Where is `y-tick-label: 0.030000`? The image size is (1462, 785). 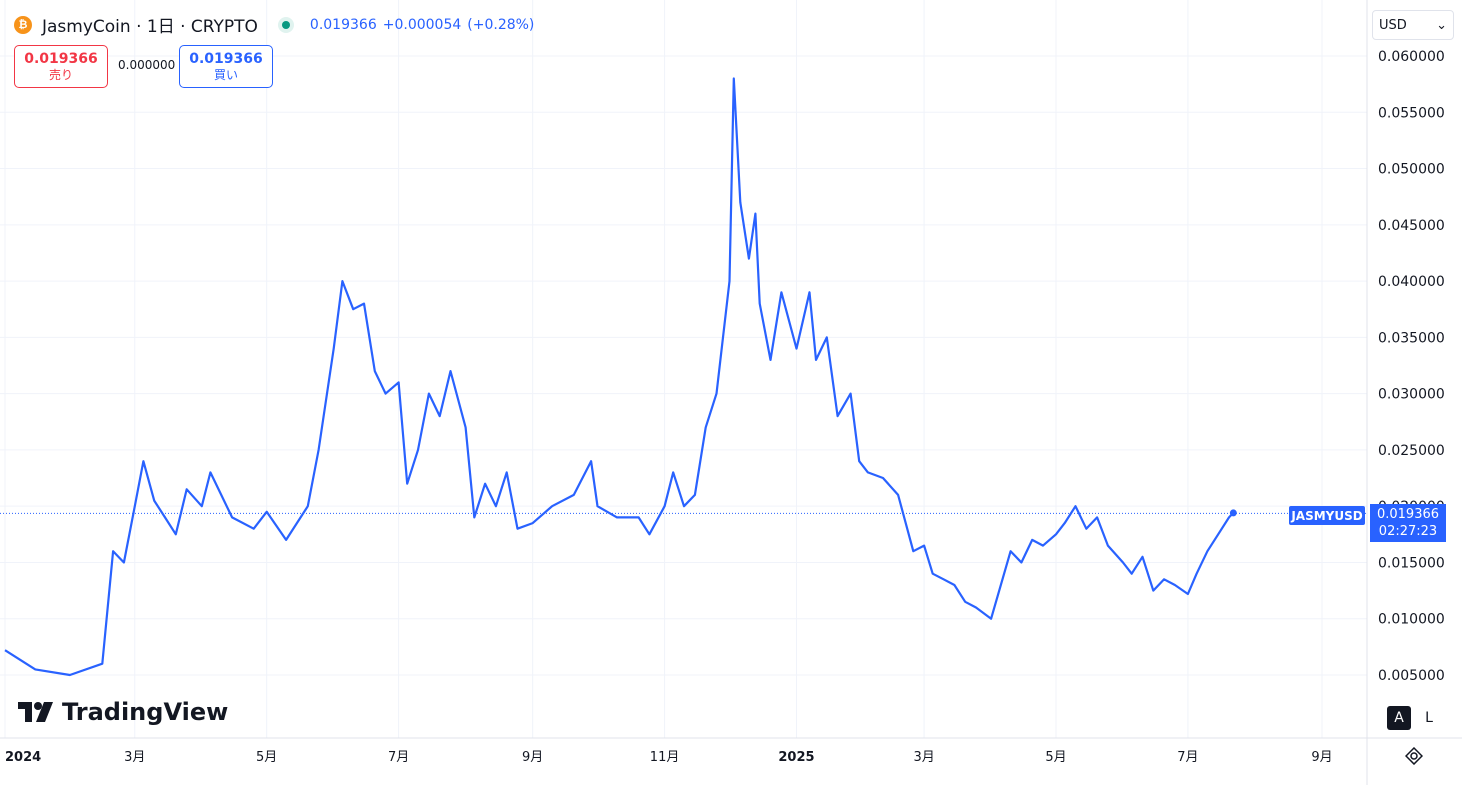 y-tick-label: 0.030000 is located at coordinates (1411, 395).